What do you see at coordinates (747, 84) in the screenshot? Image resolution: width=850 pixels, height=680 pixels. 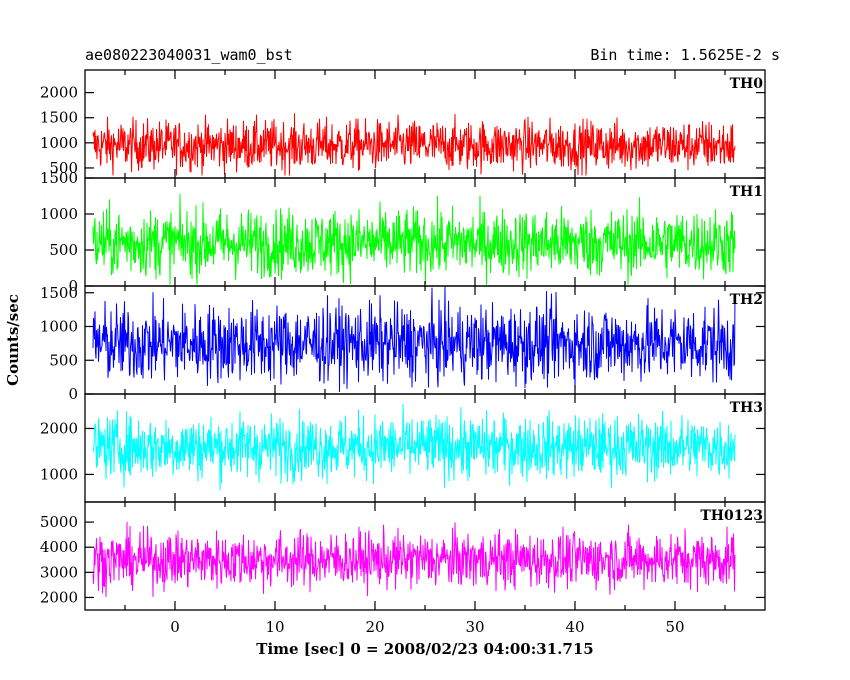 I see `panel-label: TH0` at bounding box center [747, 84].